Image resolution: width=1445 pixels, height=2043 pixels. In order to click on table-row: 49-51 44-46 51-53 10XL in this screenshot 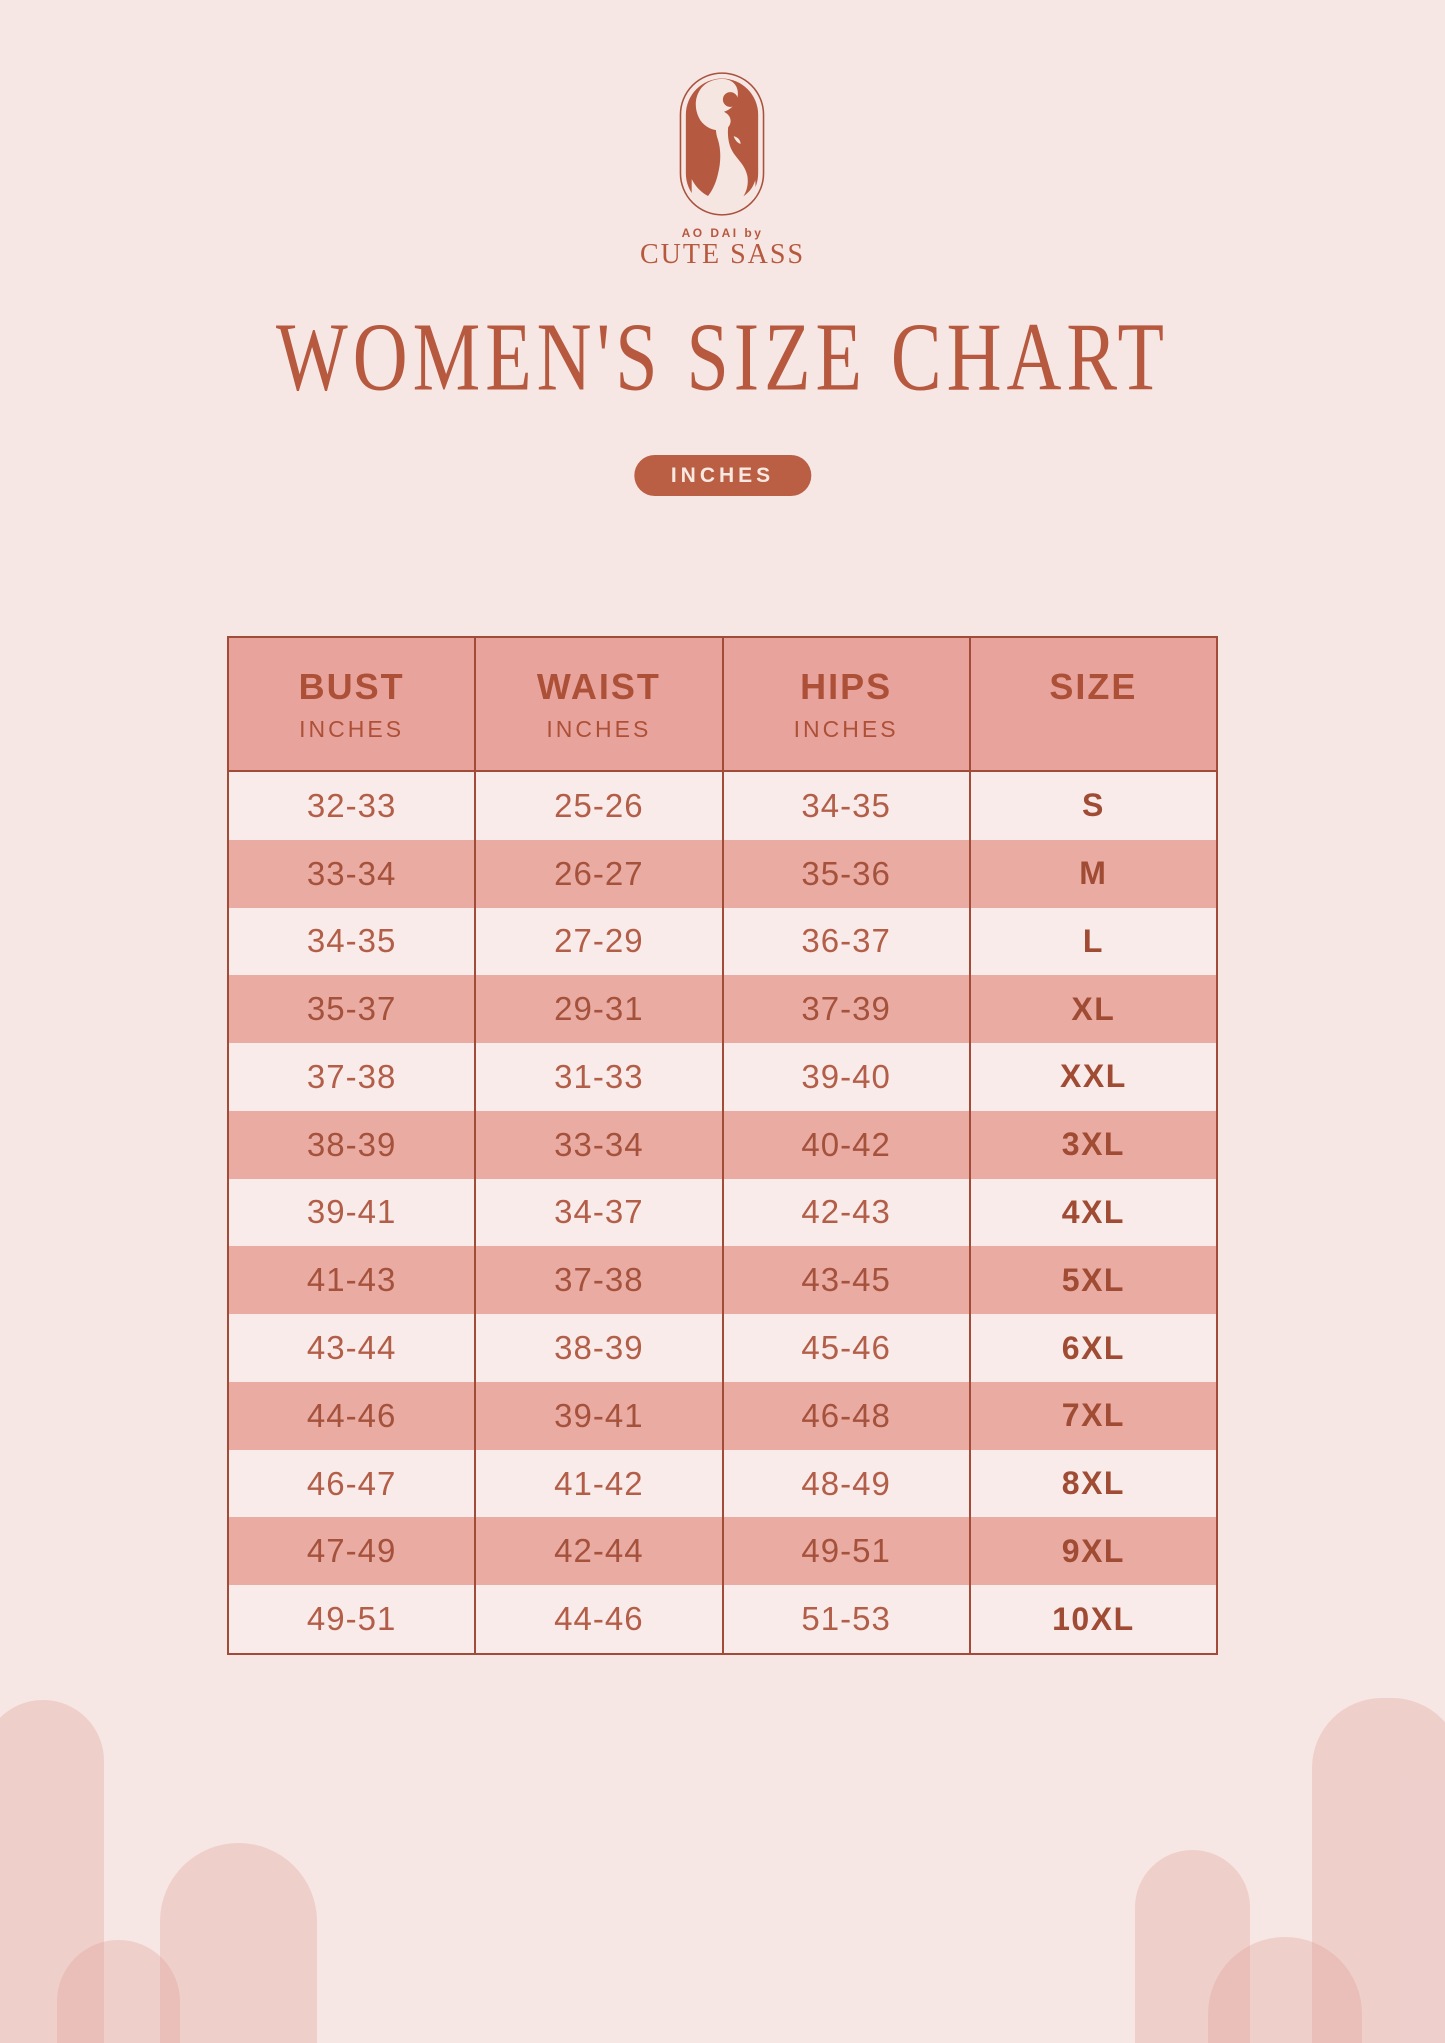, I will do `click(722, 1619)`.